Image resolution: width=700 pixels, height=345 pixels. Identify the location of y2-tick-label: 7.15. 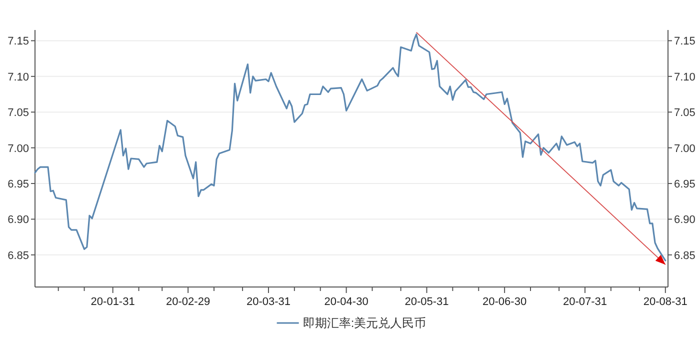
(685, 42).